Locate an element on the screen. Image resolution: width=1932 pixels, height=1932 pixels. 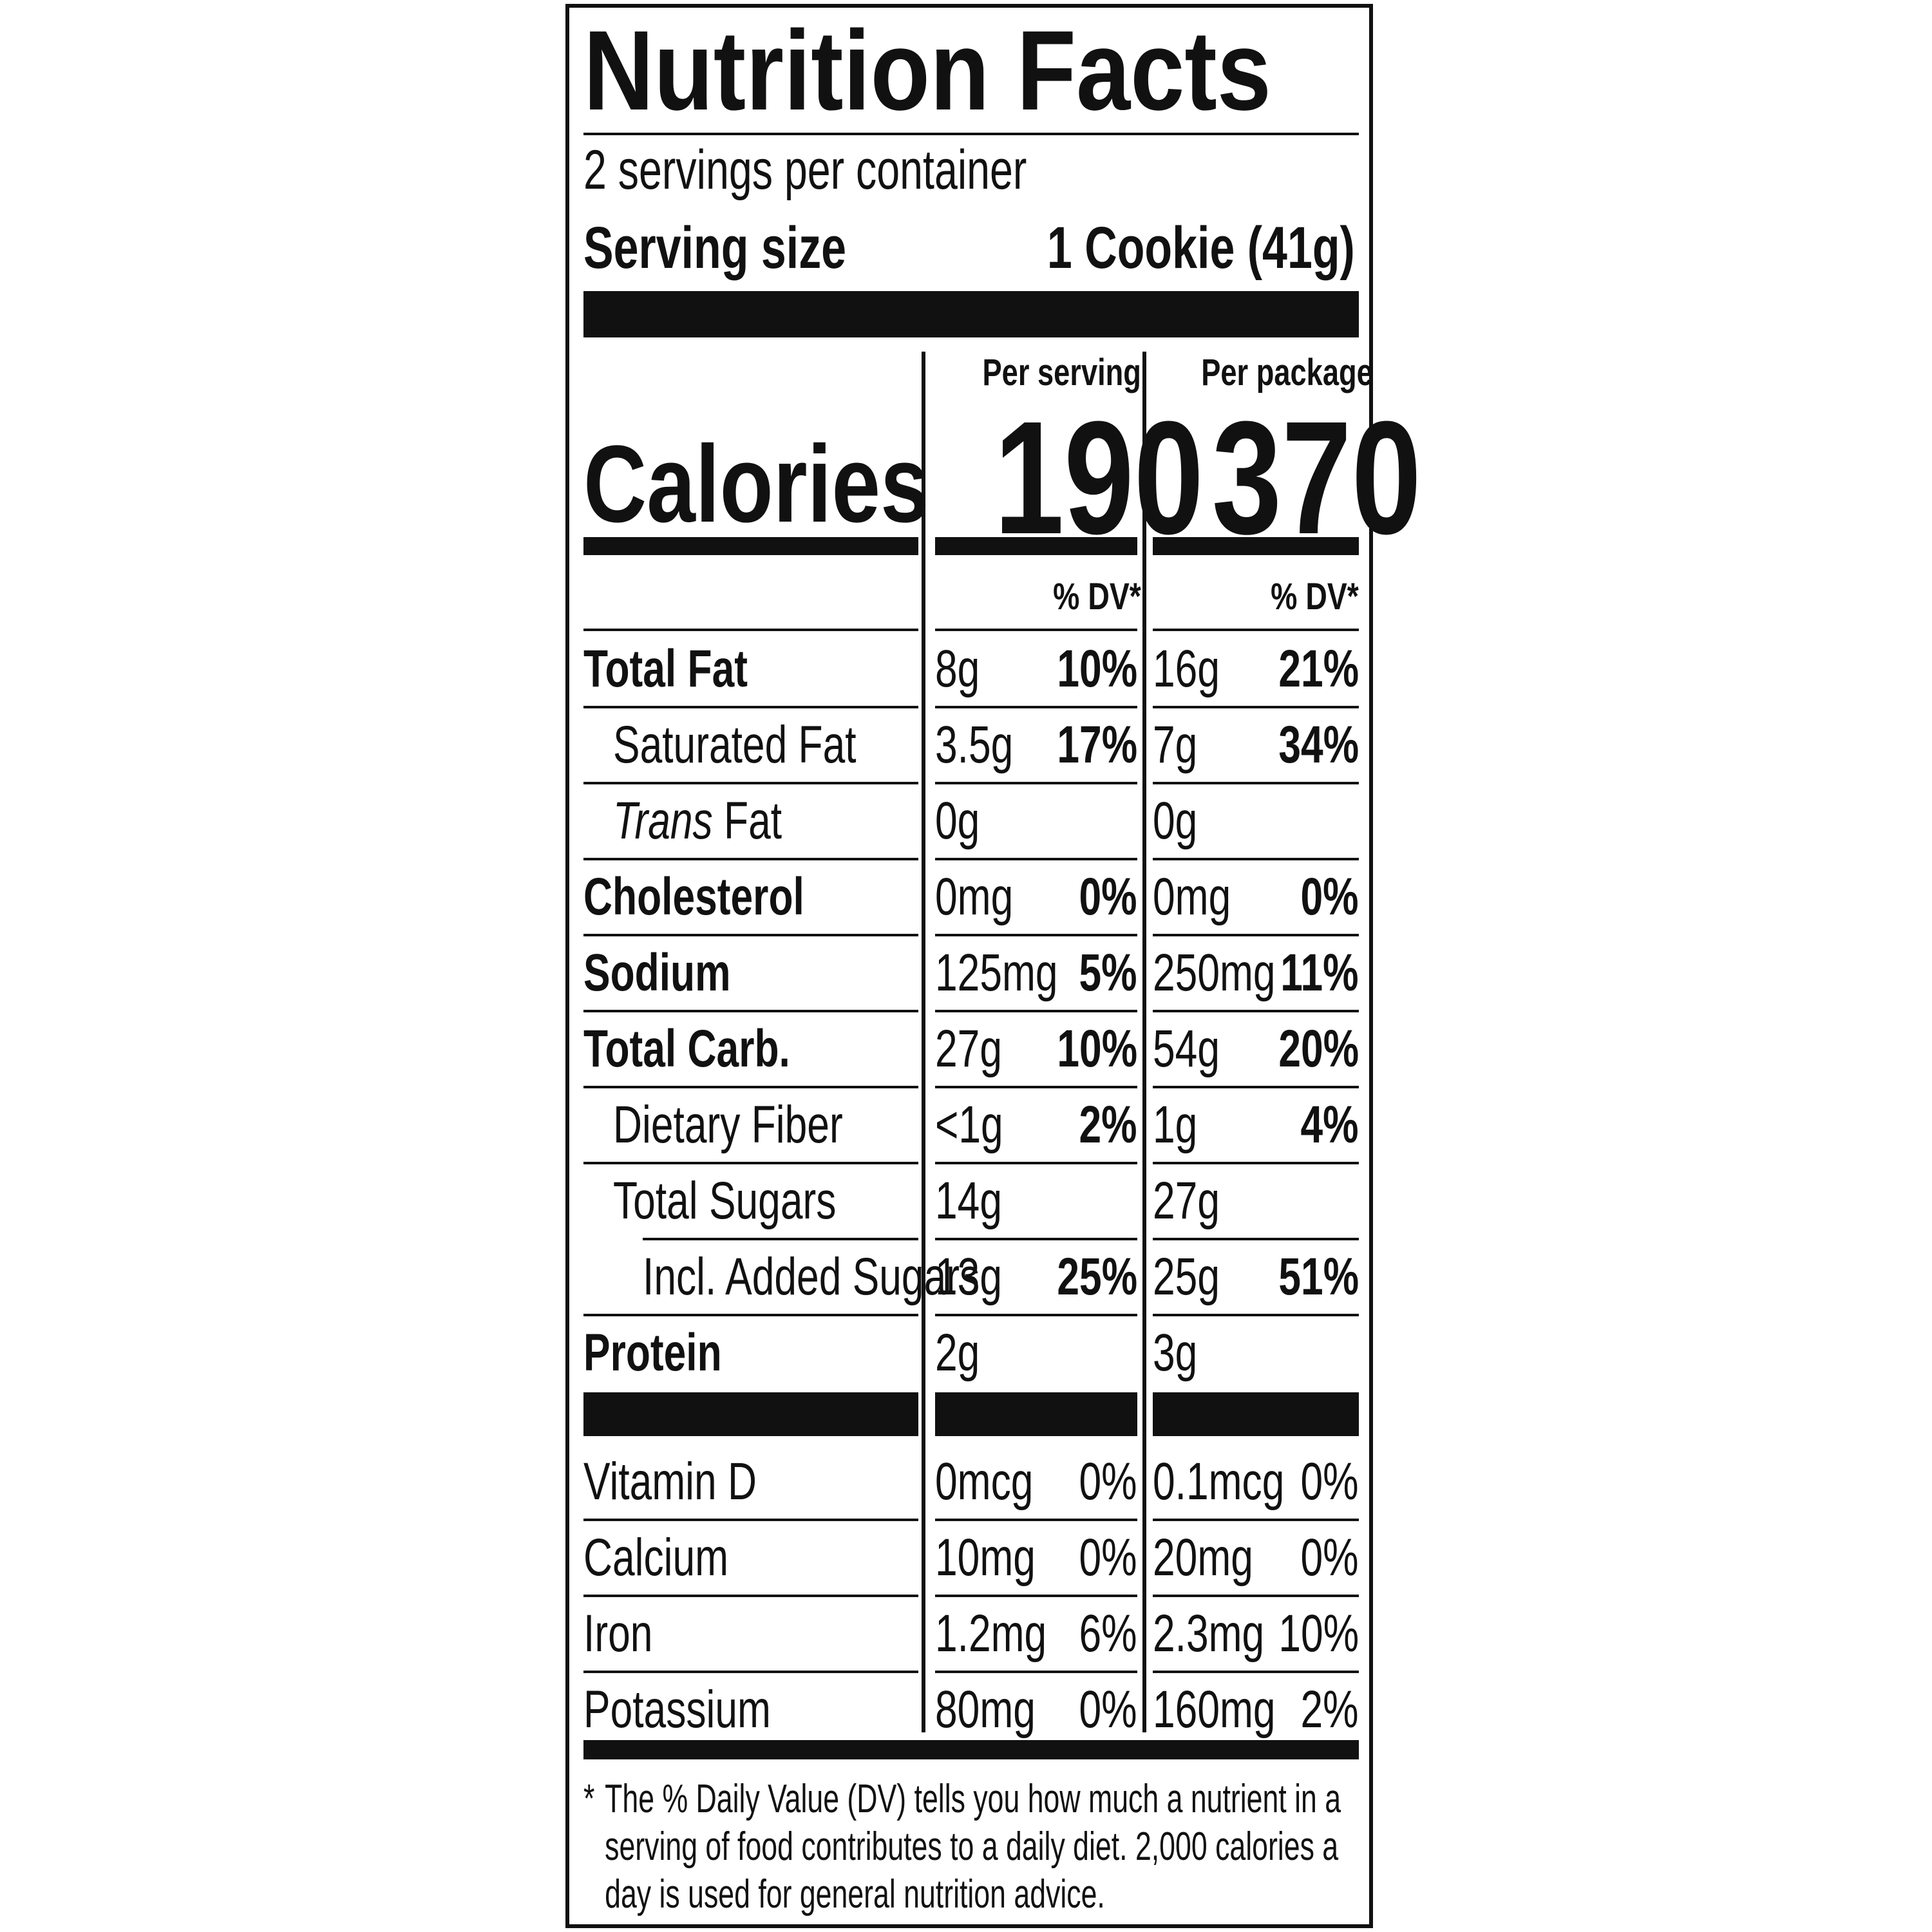
serving-amount: 14g is located at coordinates (979, 1201).